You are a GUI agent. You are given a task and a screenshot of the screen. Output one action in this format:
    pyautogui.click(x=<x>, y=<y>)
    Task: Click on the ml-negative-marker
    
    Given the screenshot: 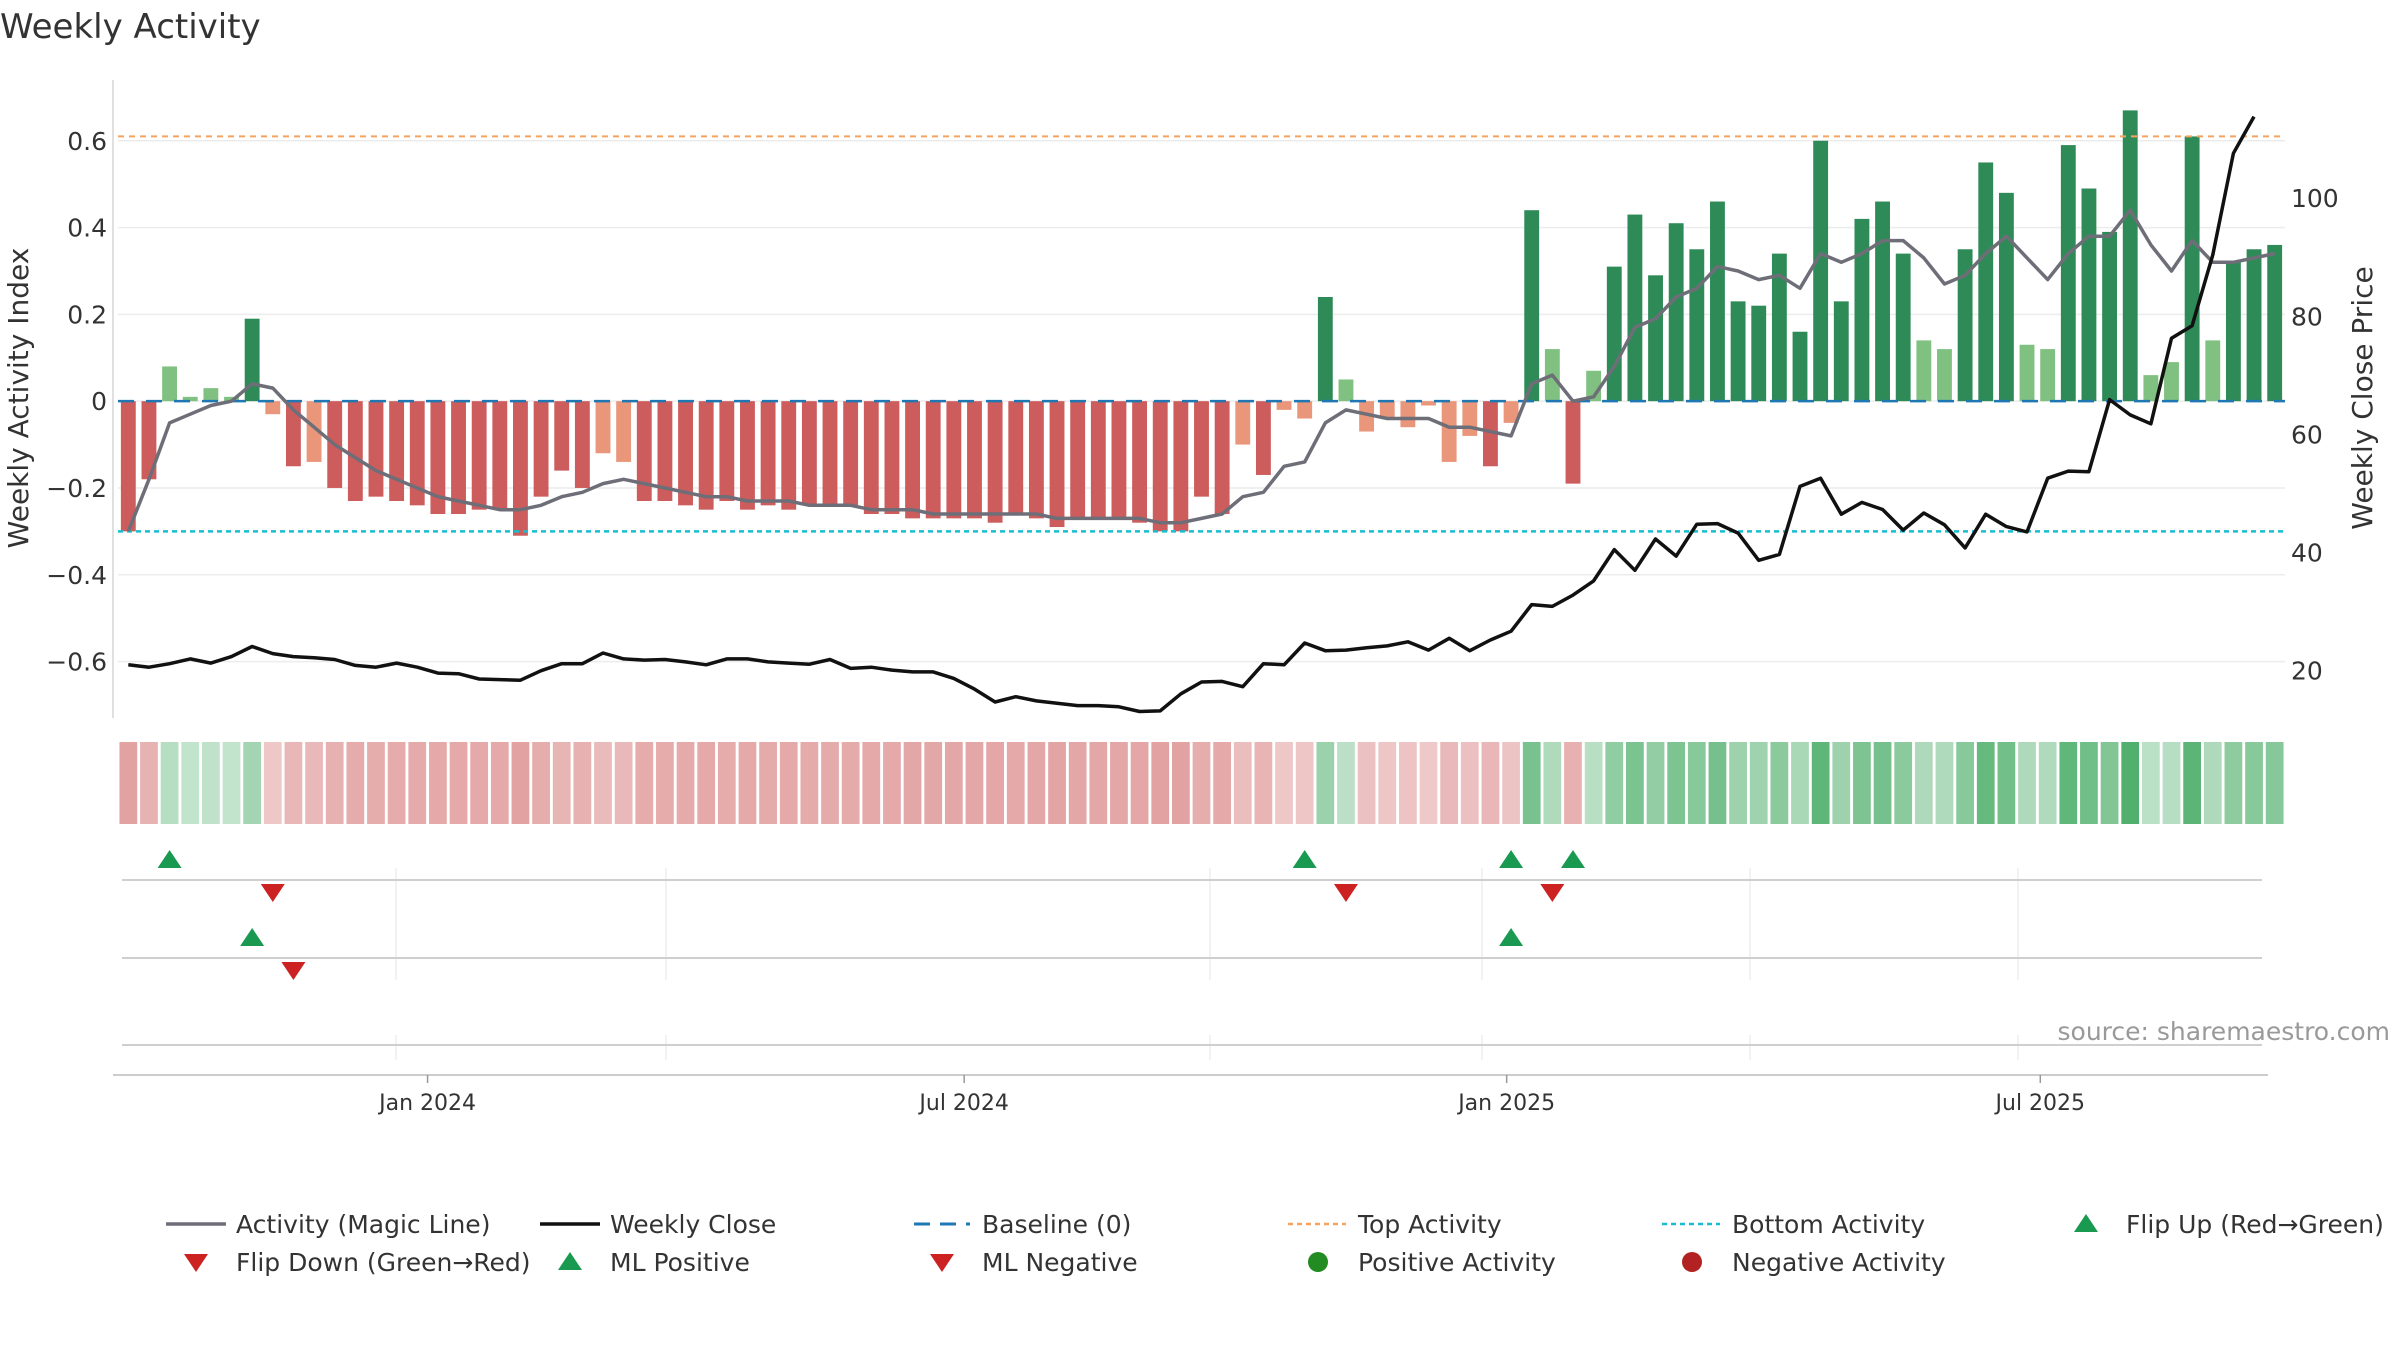 What is the action you would take?
    pyautogui.click(x=293, y=971)
    